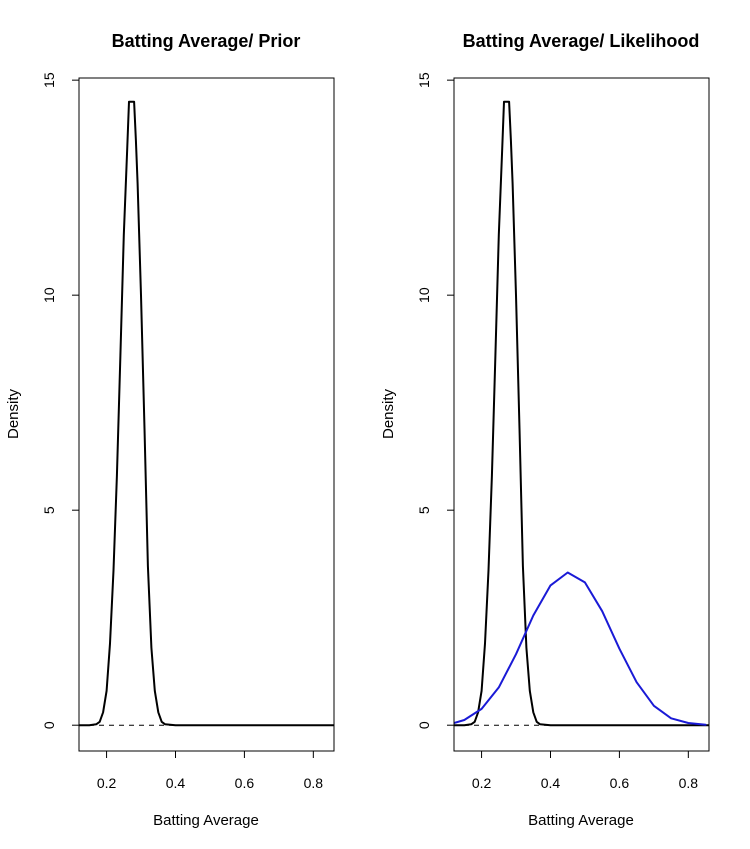  I want to click on chart-title: Batting Average/ Likelihood, so click(581, 41).